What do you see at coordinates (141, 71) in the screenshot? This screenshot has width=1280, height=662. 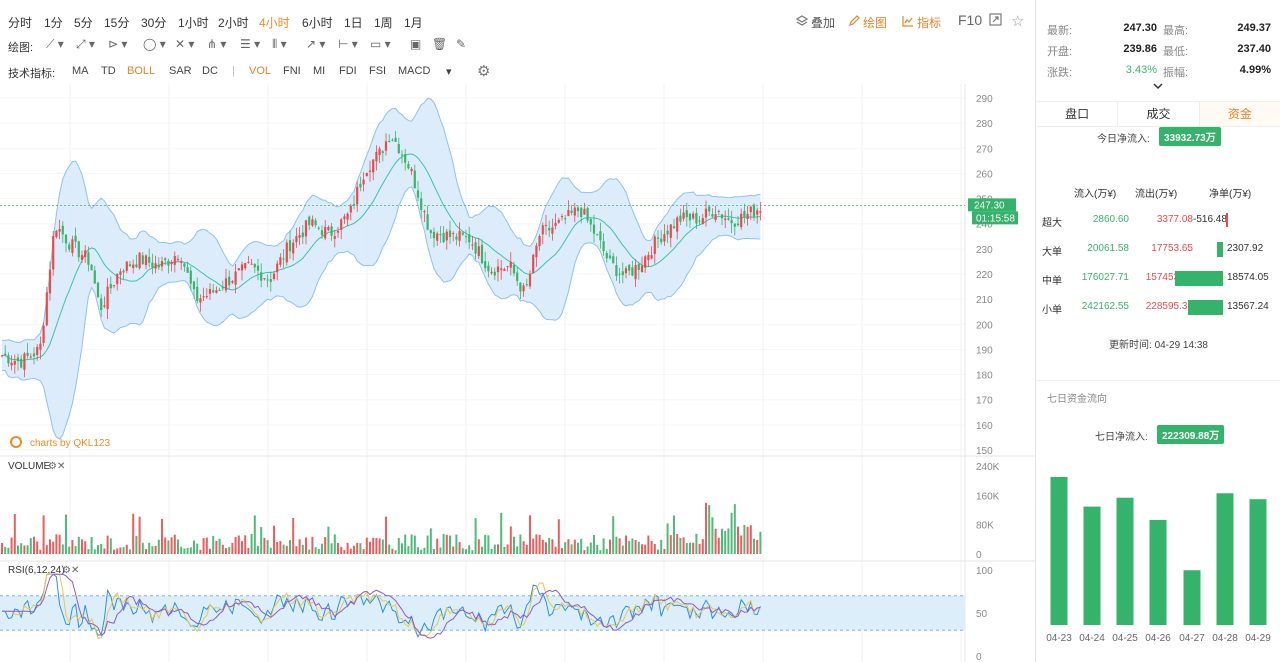 I see `indicator-boll: BOLL` at bounding box center [141, 71].